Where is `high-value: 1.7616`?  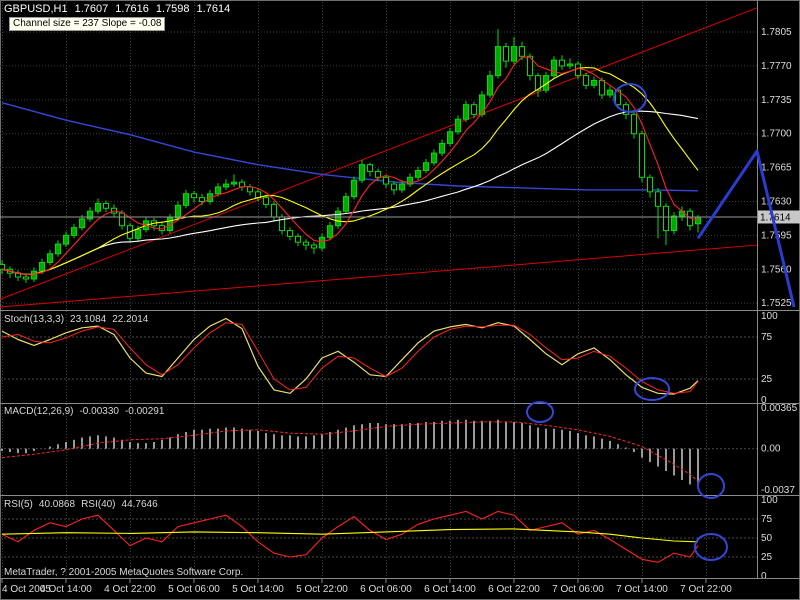 high-value: 1.7616 is located at coordinates (132, 9).